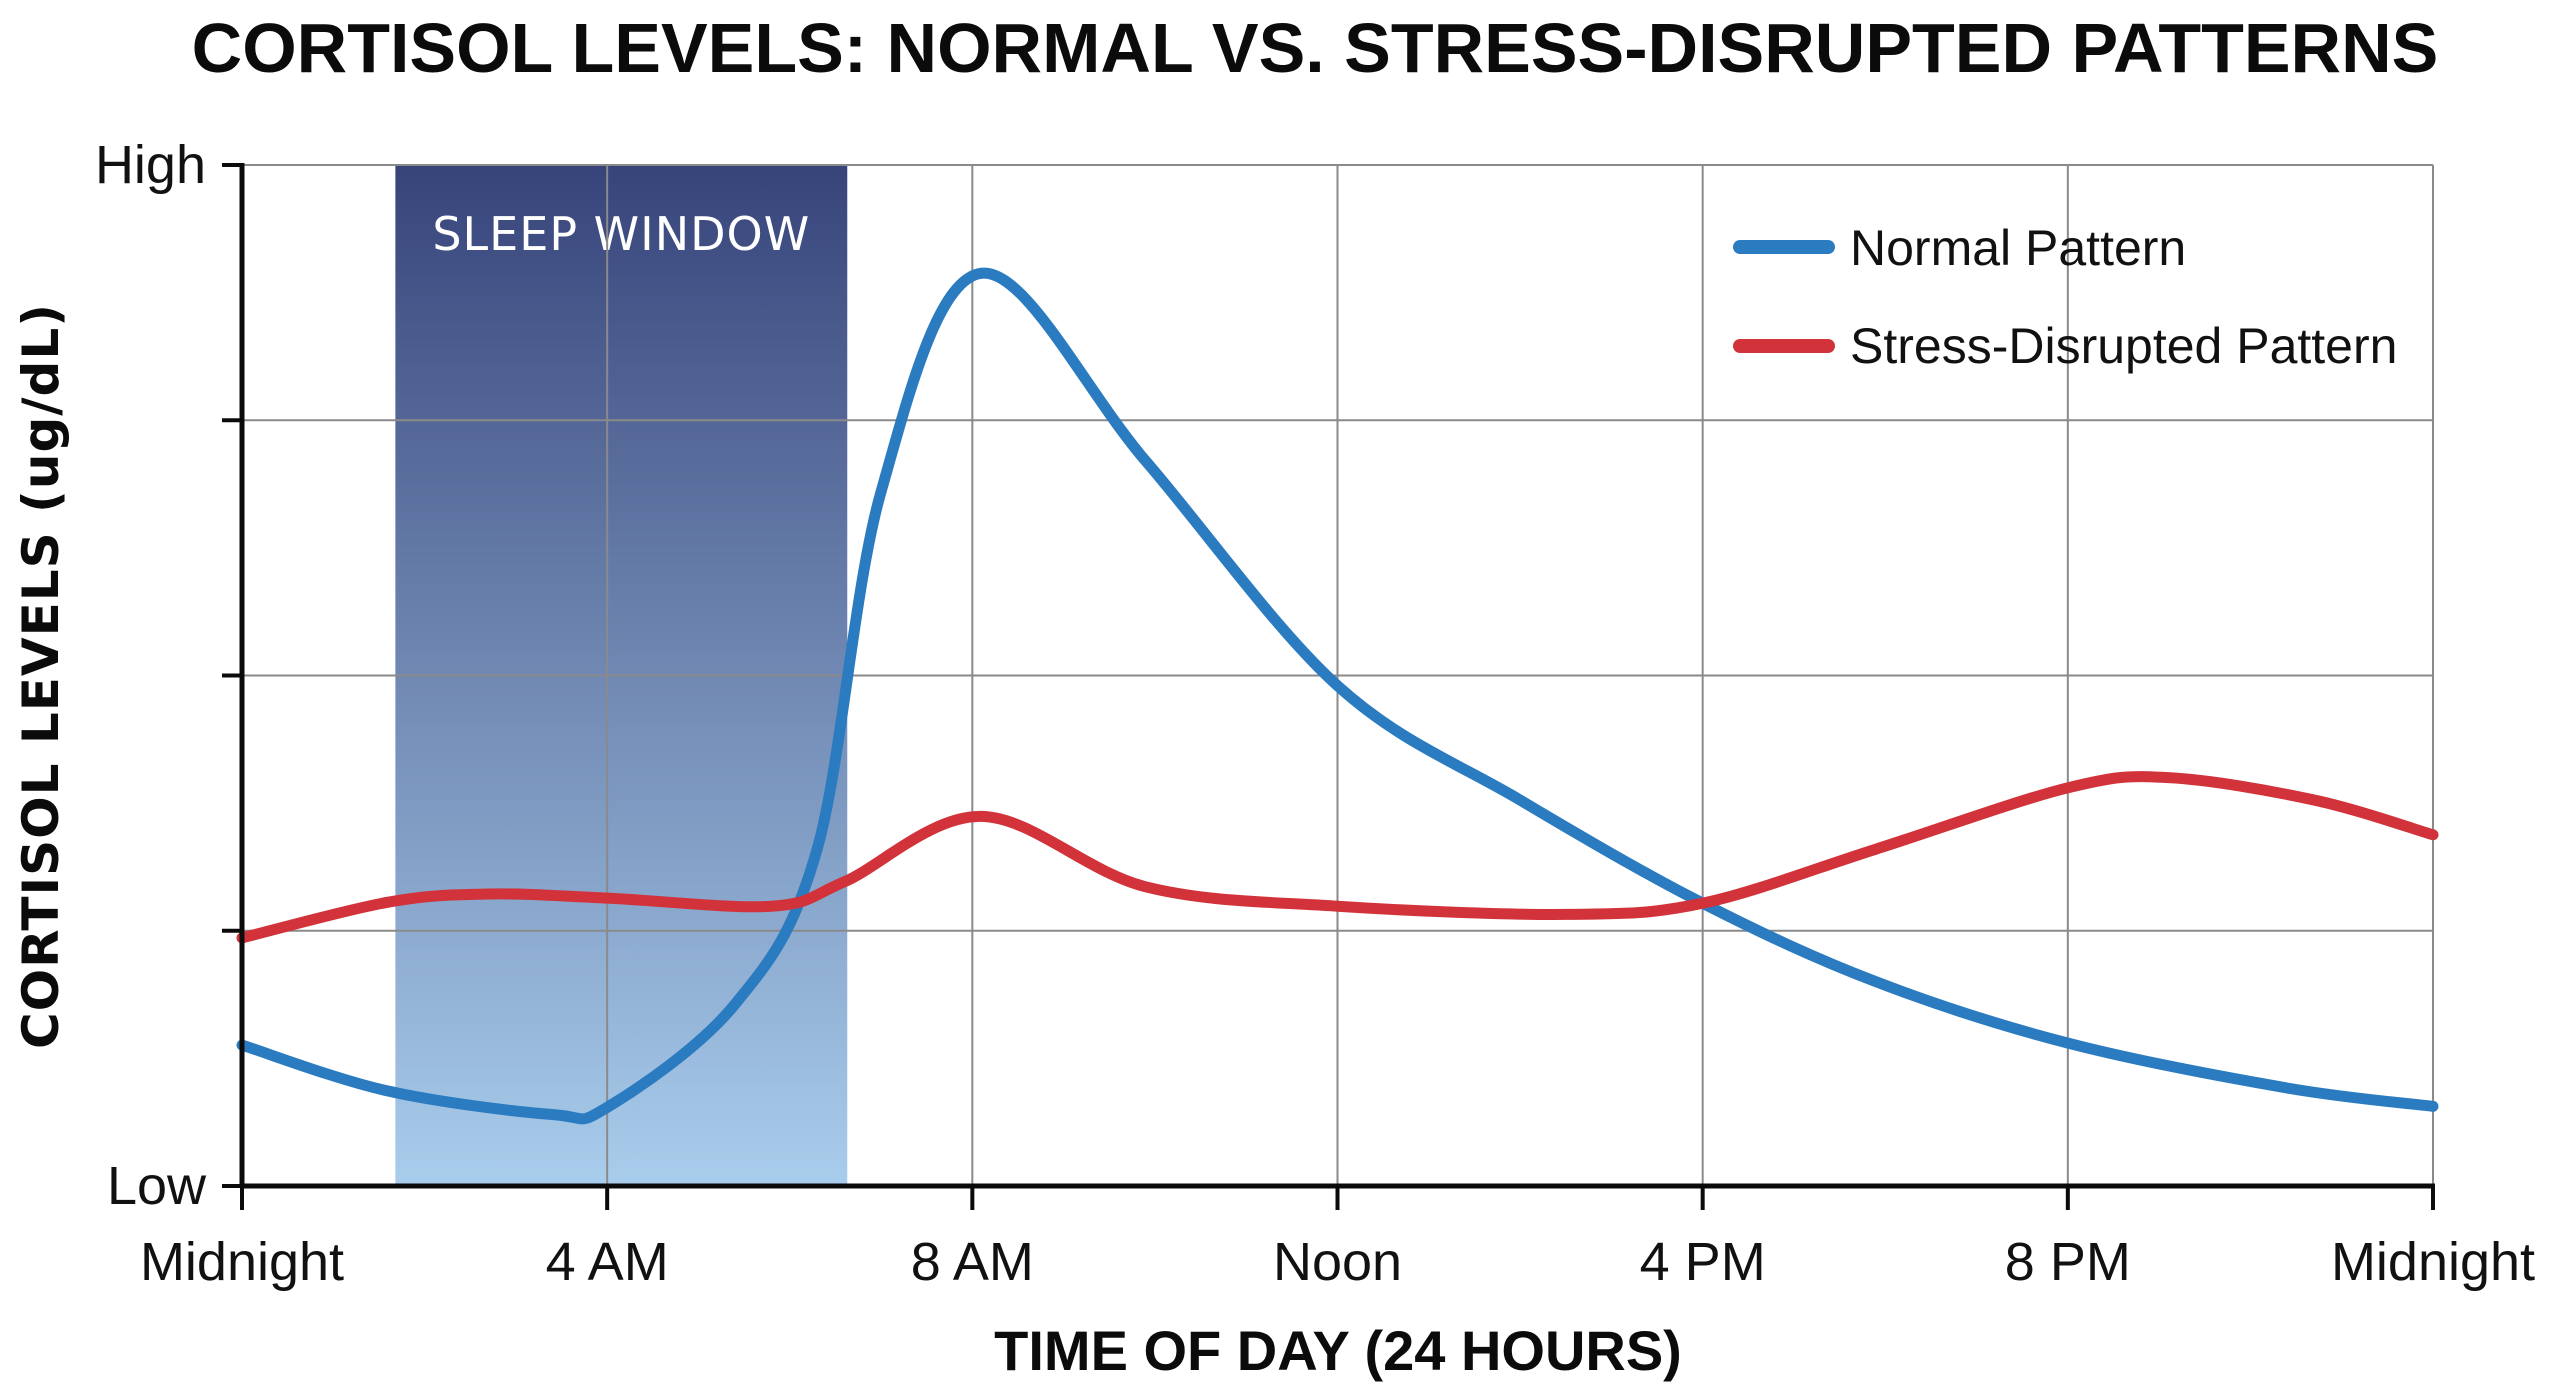  What do you see at coordinates (1337, 857) in the screenshot?
I see `stress-pattern-line` at bounding box center [1337, 857].